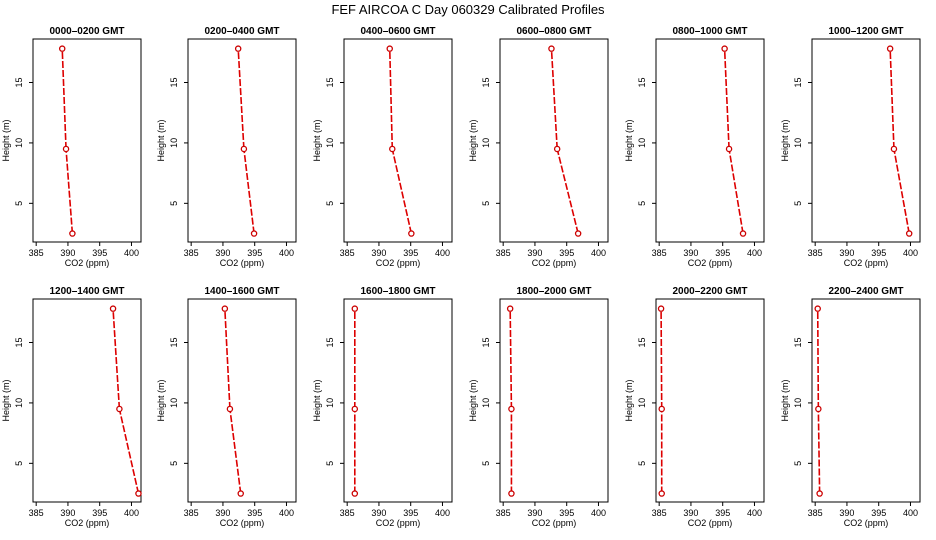  I want to click on panel-title: 1200–1400 GMT, so click(86, 291).